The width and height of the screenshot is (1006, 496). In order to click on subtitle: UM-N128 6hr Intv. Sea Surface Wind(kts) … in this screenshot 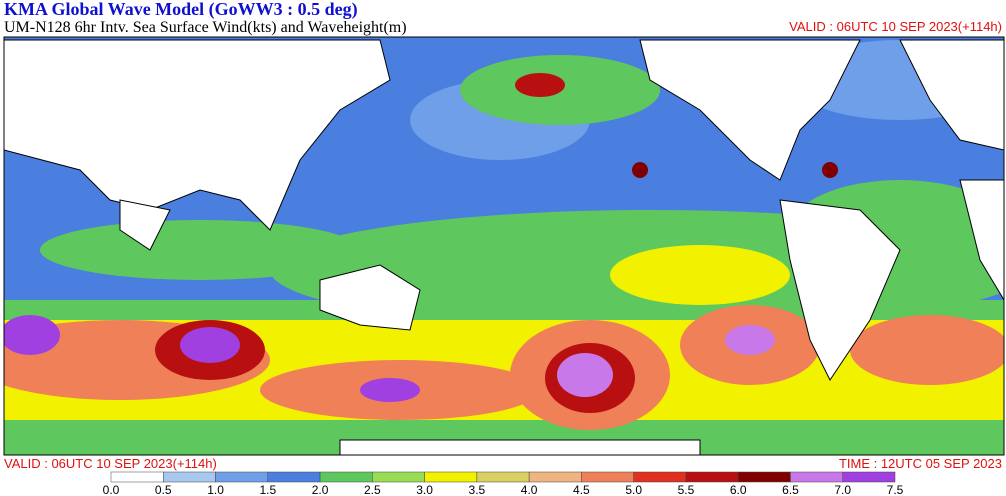, I will do `click(205, 27)`.